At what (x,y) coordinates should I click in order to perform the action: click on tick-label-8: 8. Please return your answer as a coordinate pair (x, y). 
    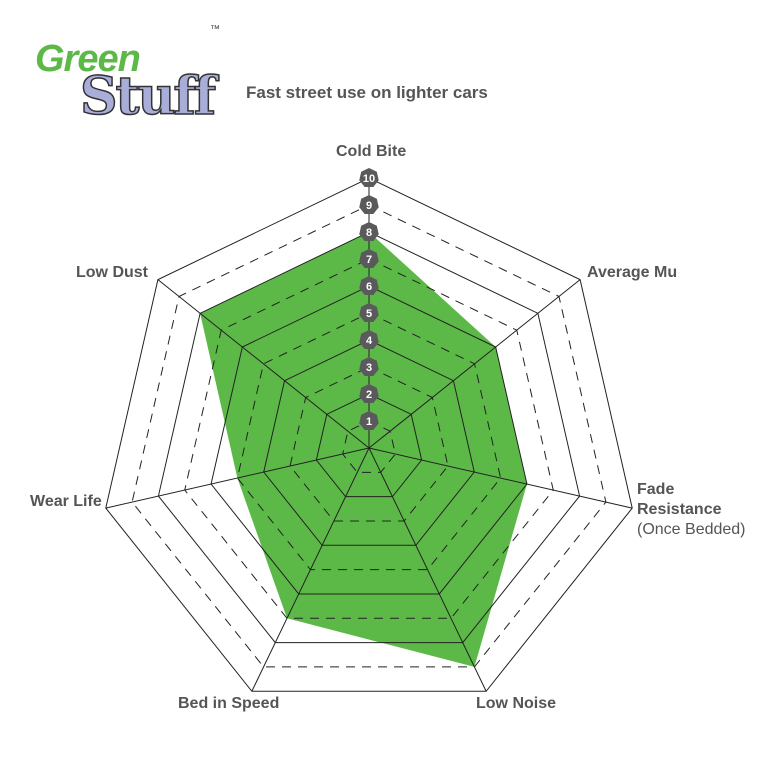
    Looking at the image, I should click on (369, 233).